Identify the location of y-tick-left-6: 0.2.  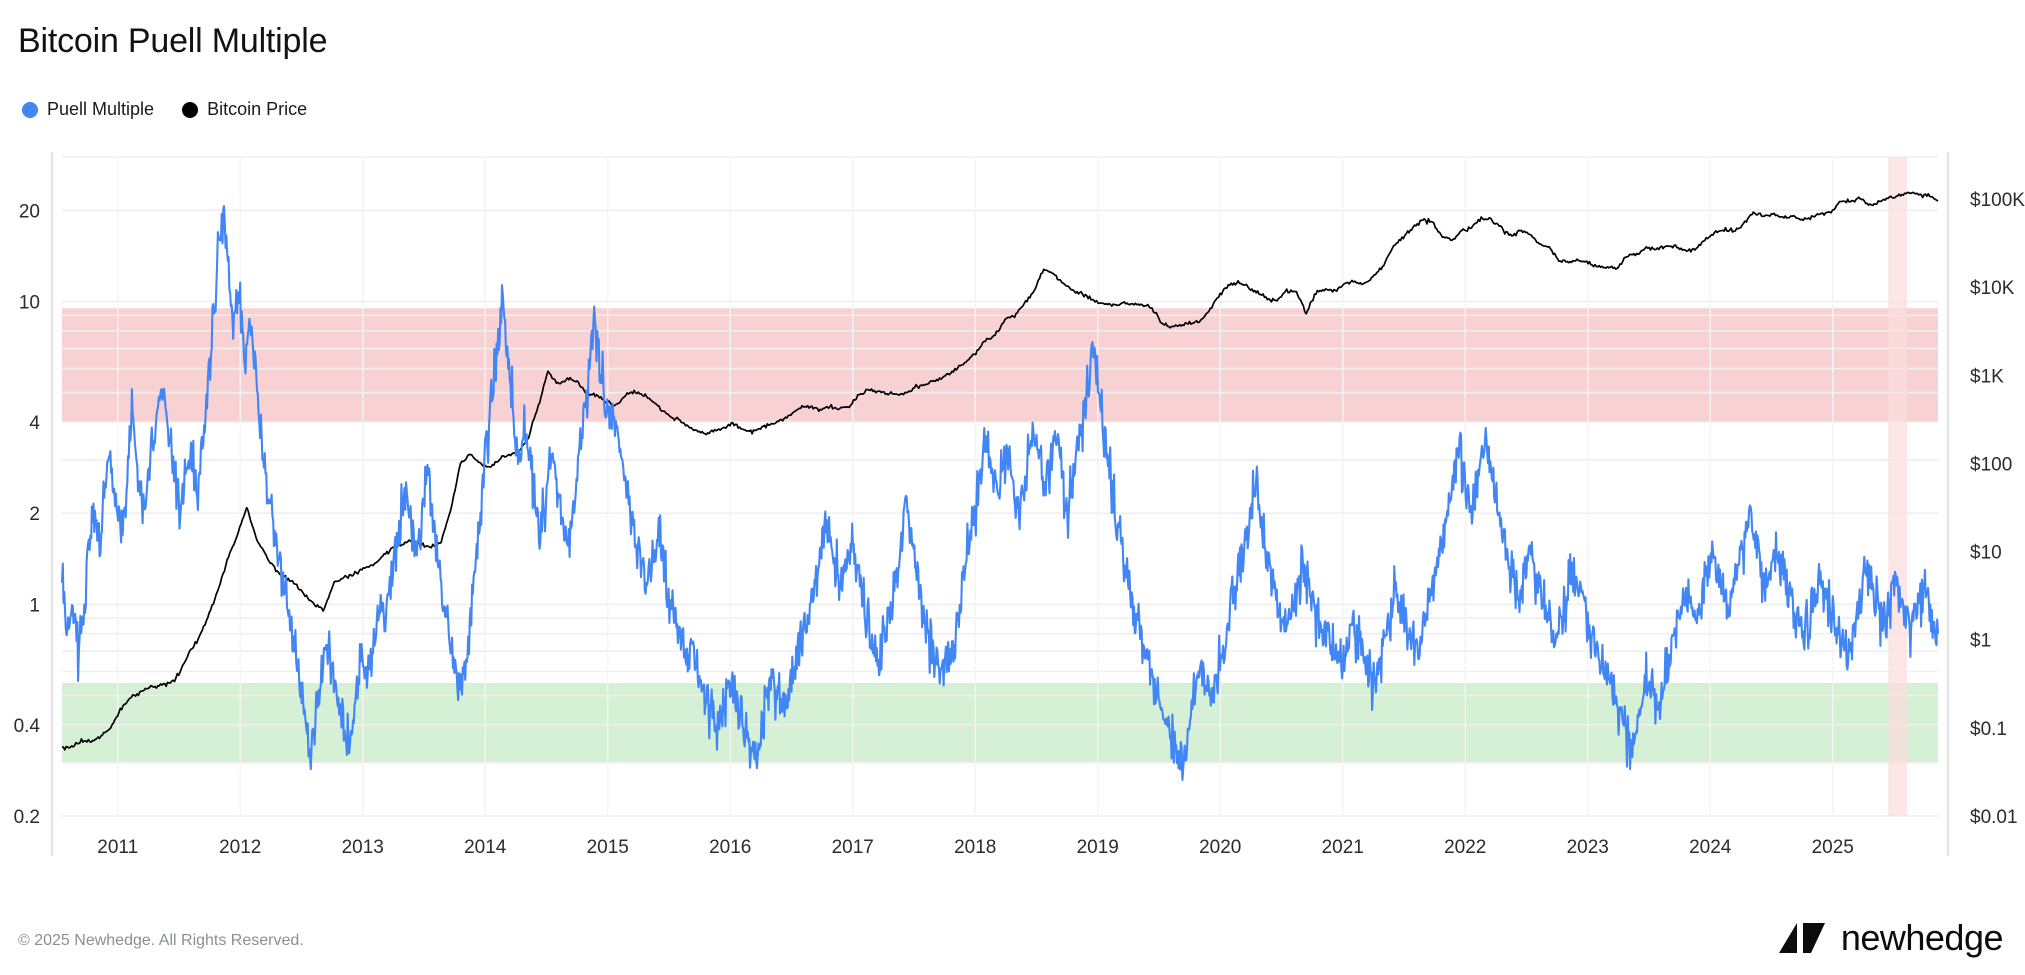
(27, 817).